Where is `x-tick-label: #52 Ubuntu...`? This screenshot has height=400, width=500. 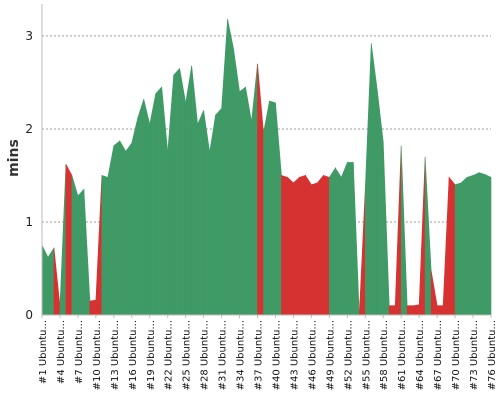
x-tick-label: #52 Ubuntu... is located at coordinates (348, 355).